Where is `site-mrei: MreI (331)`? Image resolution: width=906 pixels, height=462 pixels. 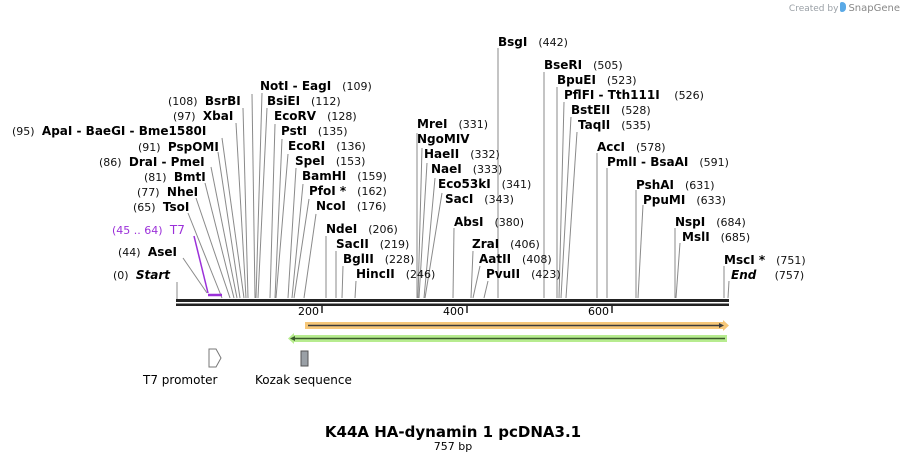 site-mrei: MreI (331) is located at coordinates (453, 124).